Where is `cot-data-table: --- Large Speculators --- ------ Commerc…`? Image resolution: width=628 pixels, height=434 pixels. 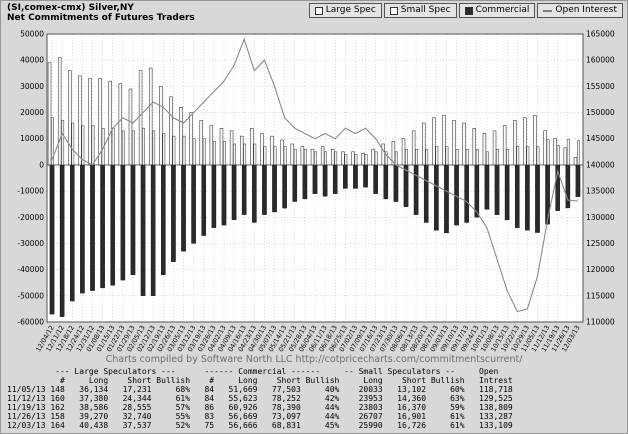 cot-data-table: --- Large Speculators --- ------ Commerc… is located at coordinates (260, 398).